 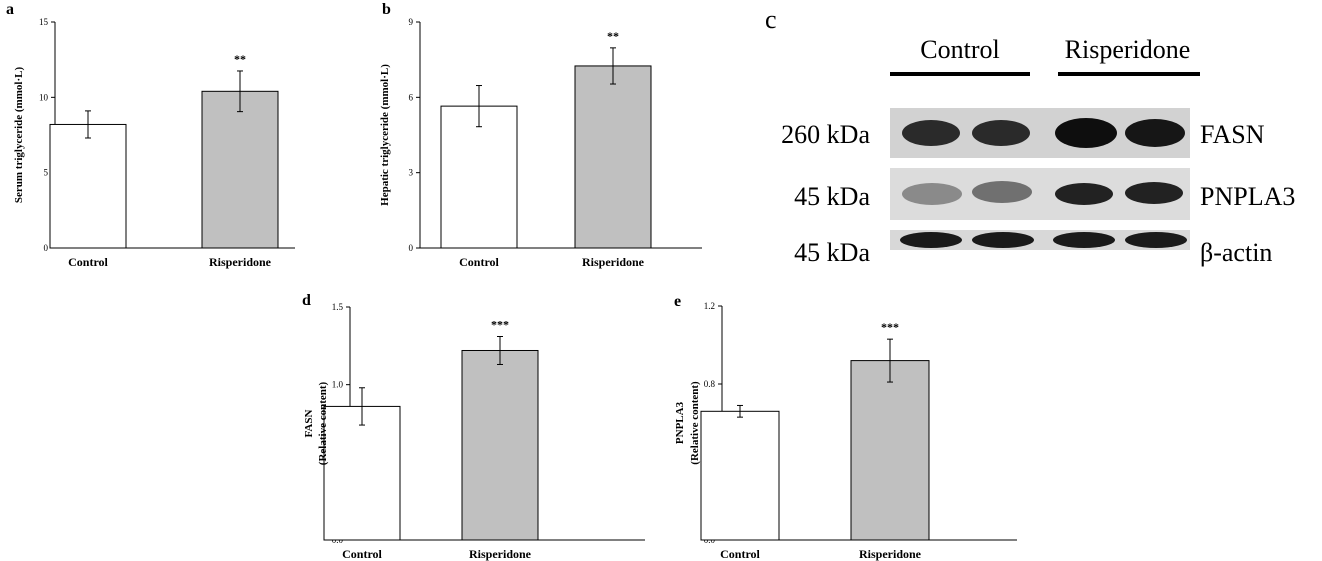 What do you see at coordinates (890, 327) in the screenshot?
I see `chart-e-significance-risperidone: ***` at bounding box center [890, 327].